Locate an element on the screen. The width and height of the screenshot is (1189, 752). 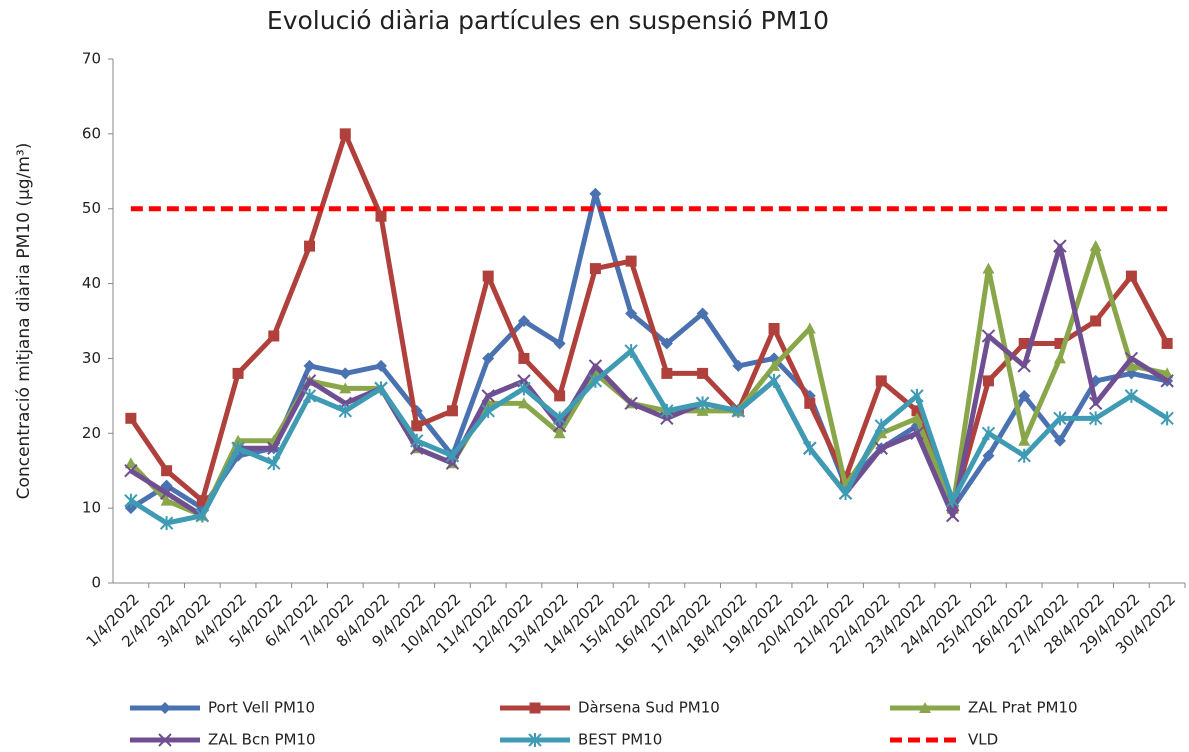
legend-label: Dàrsena Sud PM10 is located at coordinates (649, 708).